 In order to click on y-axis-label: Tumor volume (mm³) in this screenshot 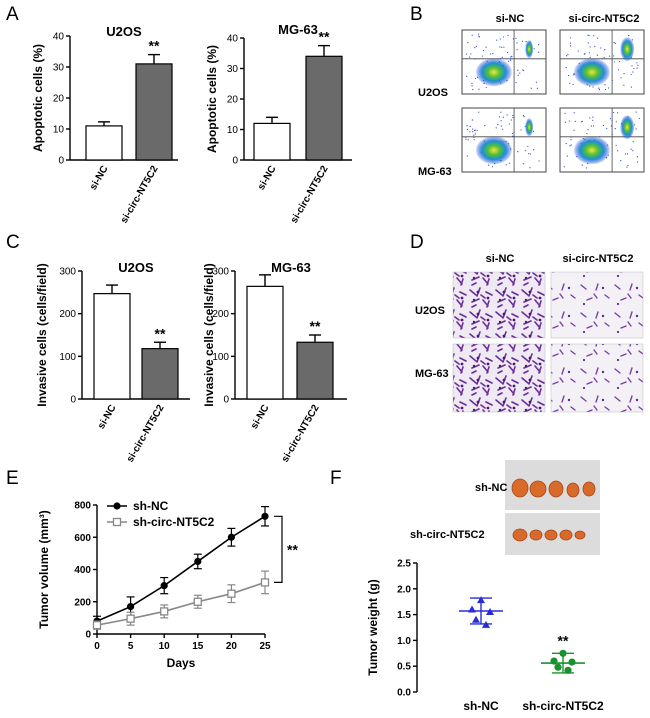, I will do `click(44, 569)`.